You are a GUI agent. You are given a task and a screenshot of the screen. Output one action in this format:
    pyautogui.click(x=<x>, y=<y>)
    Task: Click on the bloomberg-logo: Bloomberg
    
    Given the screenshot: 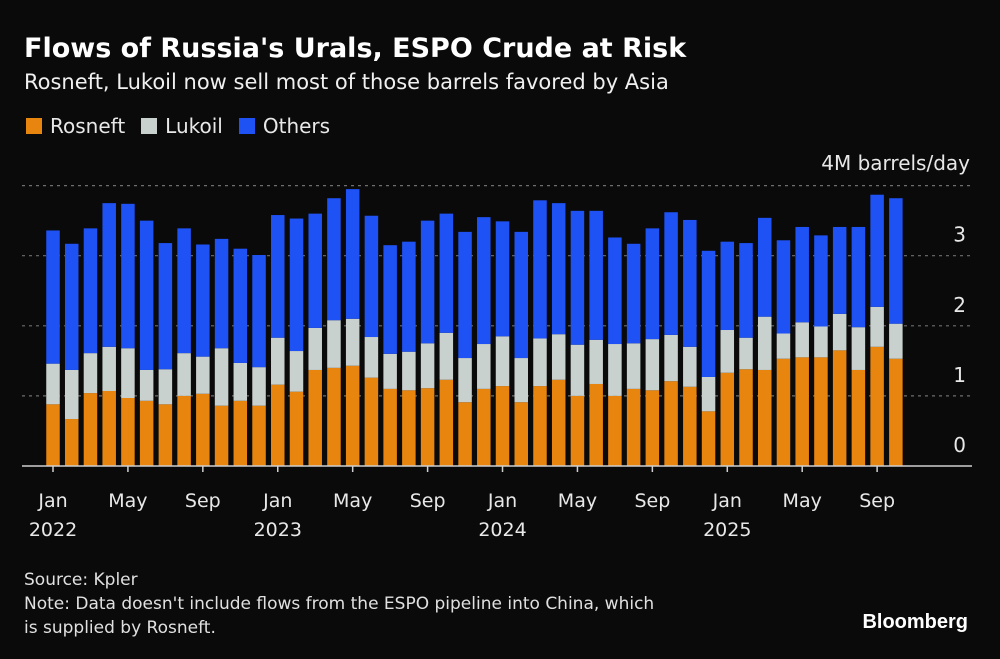 What is the action you would take?
    pyautogui.click(x=915, y=622)
    